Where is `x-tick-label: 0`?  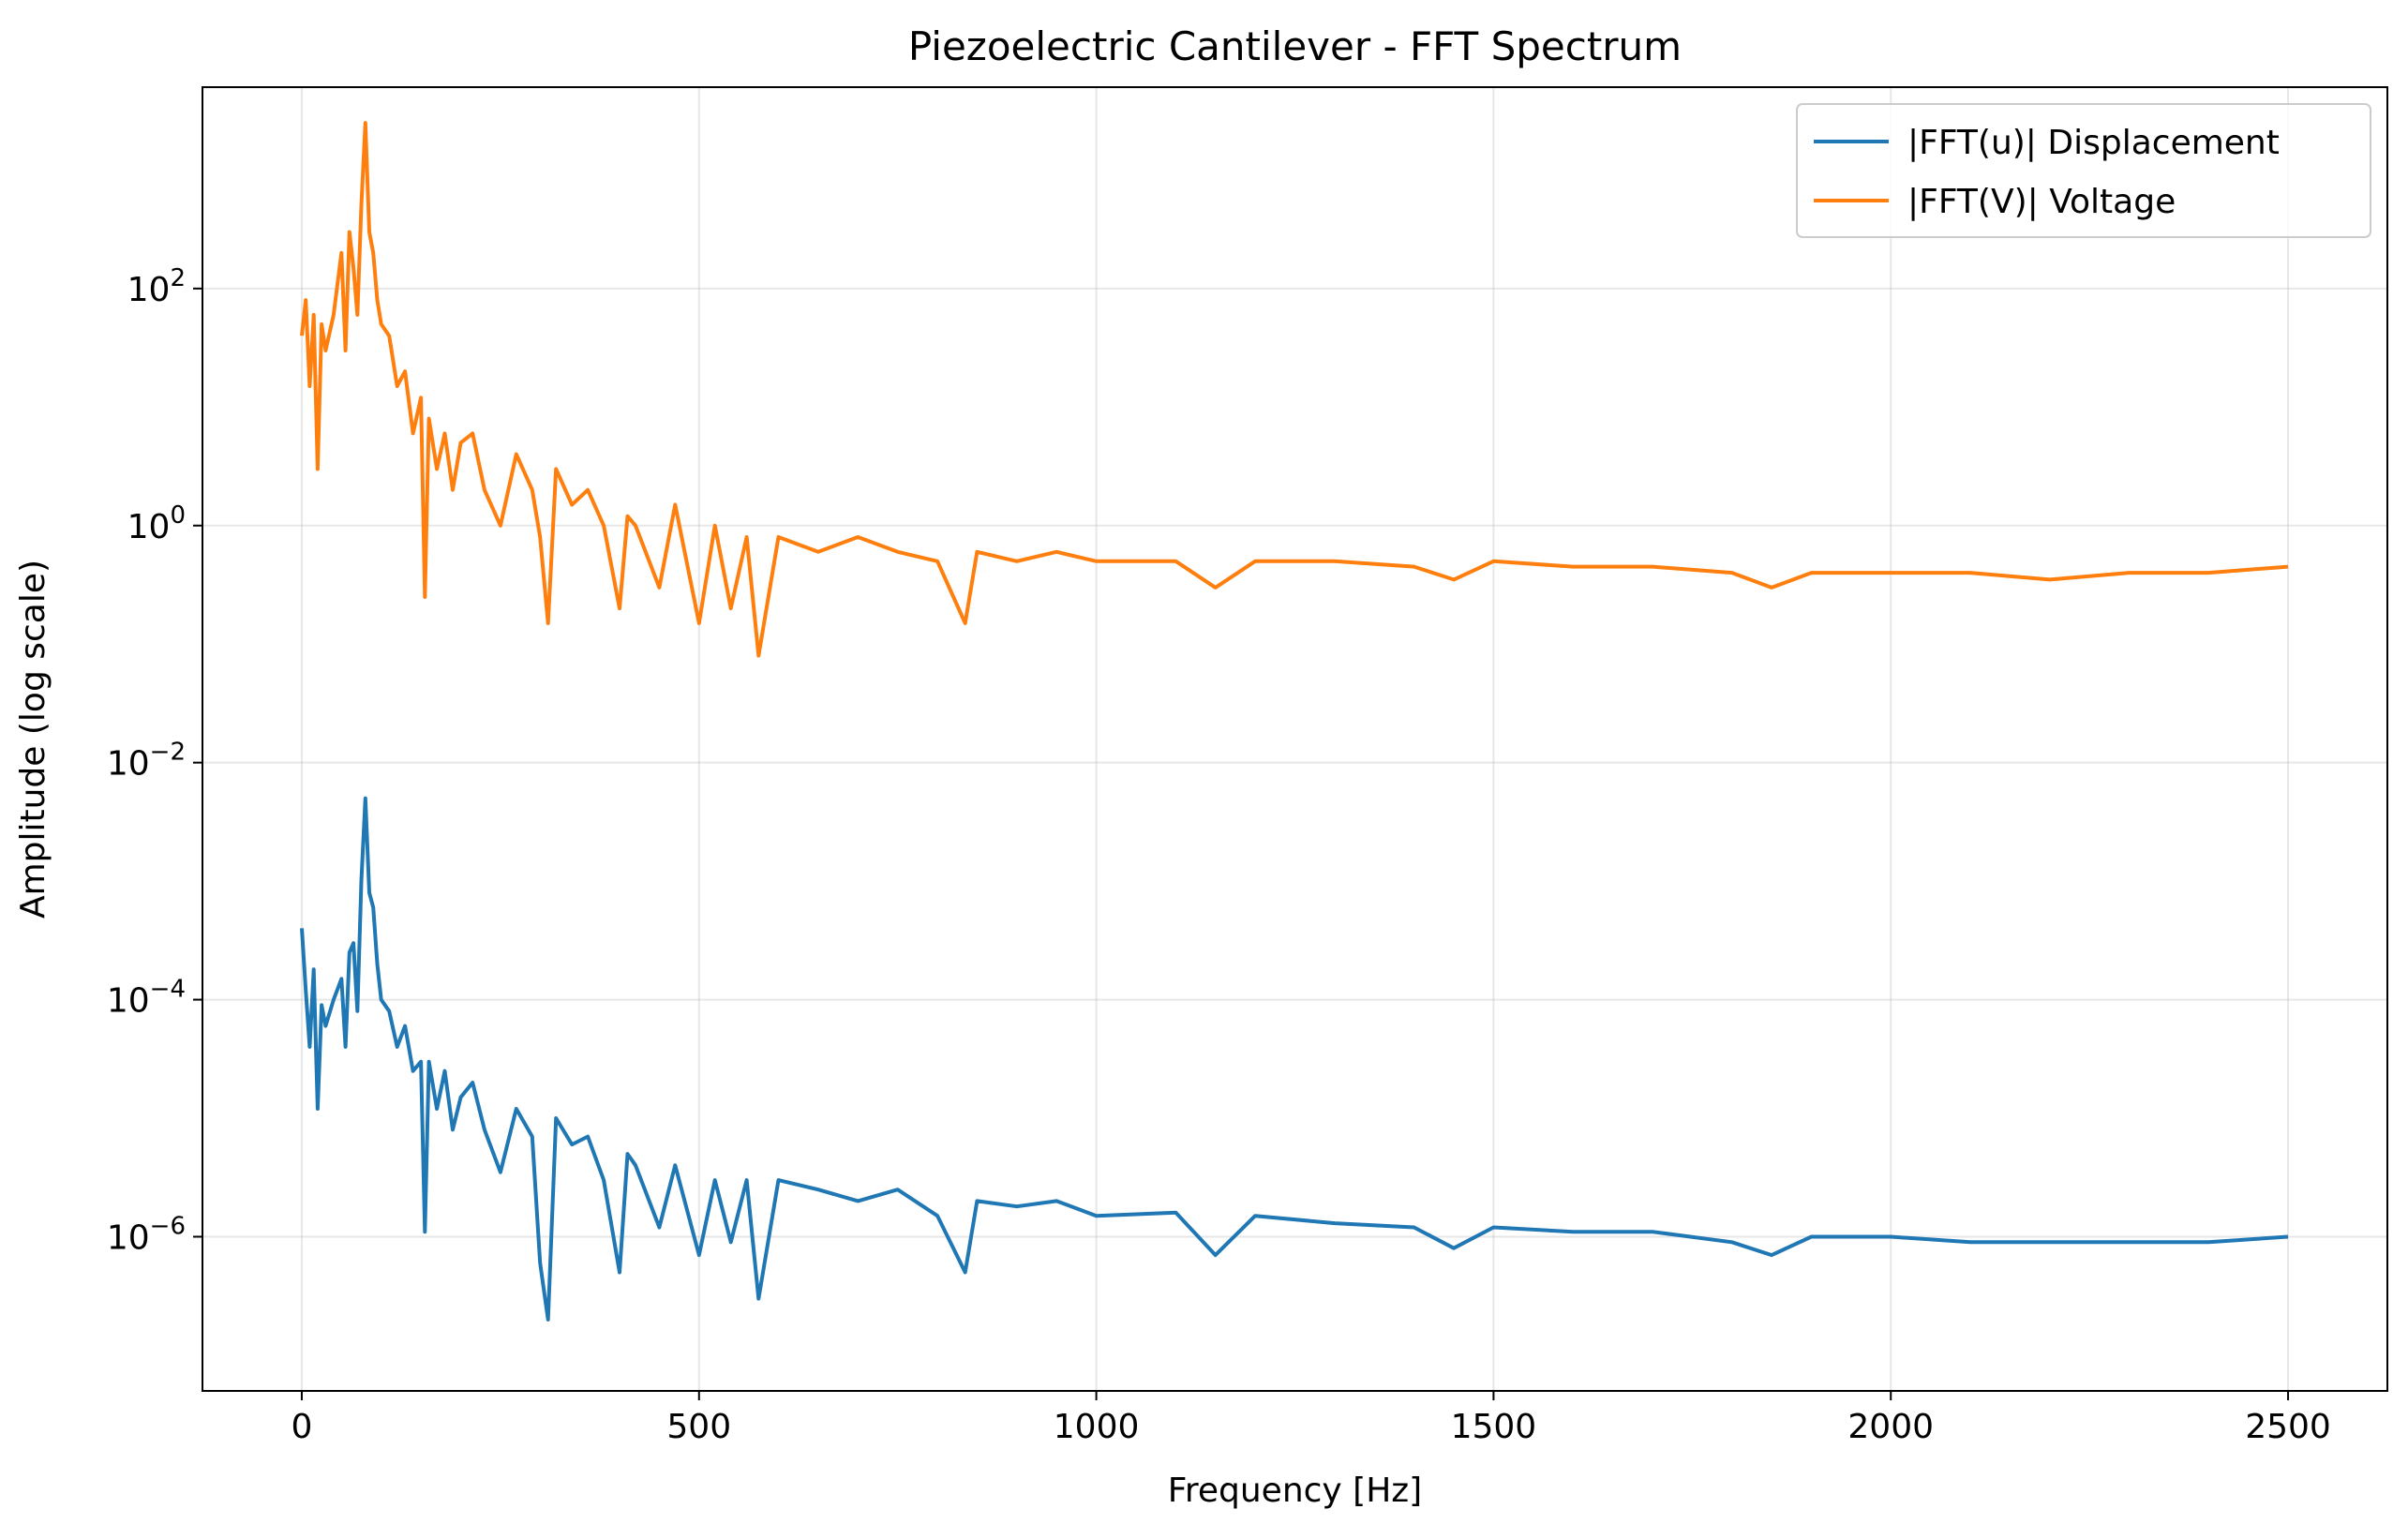
x-tick-label: 0 is located at coordinates (302, 1427).